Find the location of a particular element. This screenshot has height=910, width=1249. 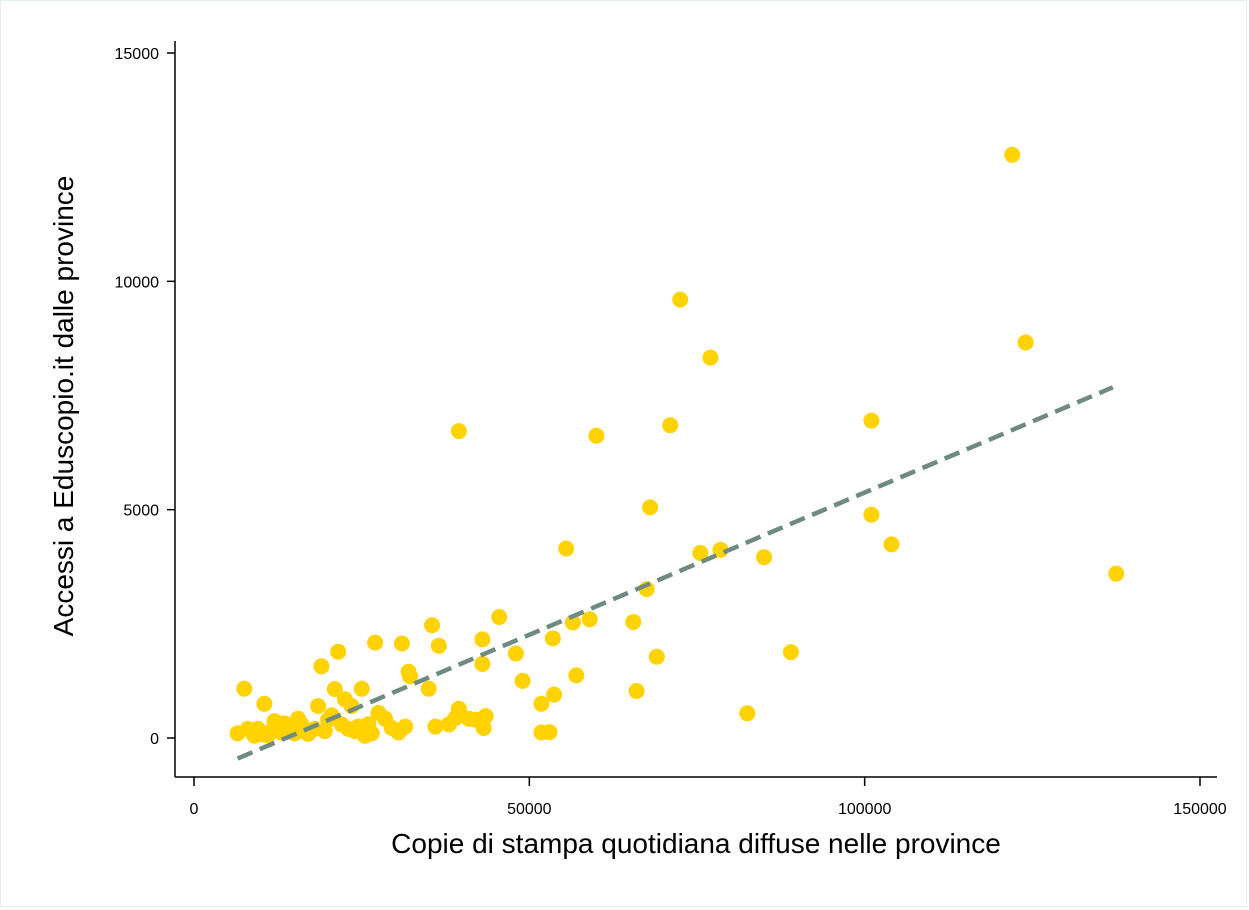

y-tick-label: 15000 is located at coordinates (137, 54).